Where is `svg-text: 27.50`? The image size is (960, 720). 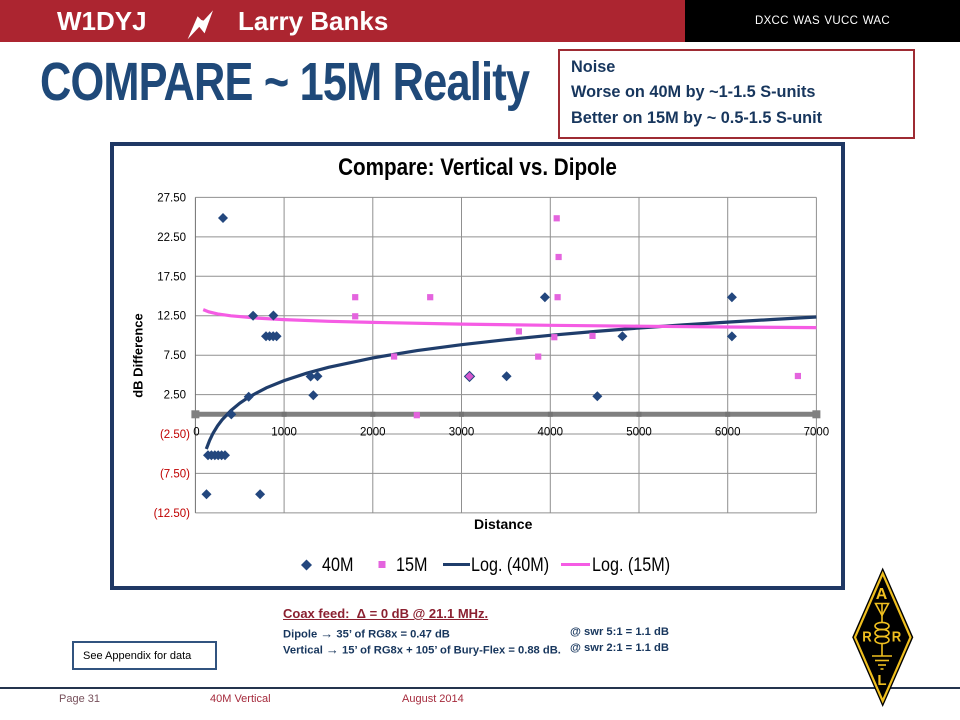
svg-text: 27.50 is located at coordinates (171, 198).